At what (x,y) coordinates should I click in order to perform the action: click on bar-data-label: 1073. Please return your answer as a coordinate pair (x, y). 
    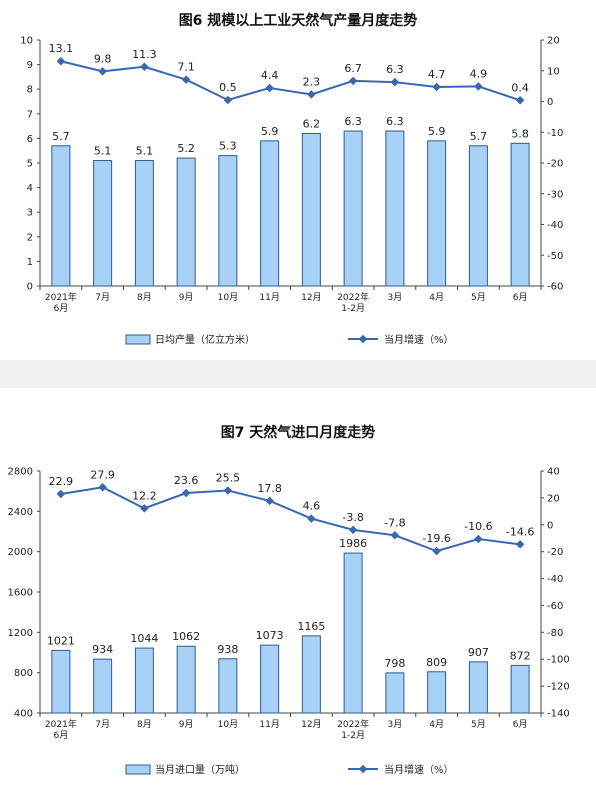
    Looking at the image, I should click on (270, 635).